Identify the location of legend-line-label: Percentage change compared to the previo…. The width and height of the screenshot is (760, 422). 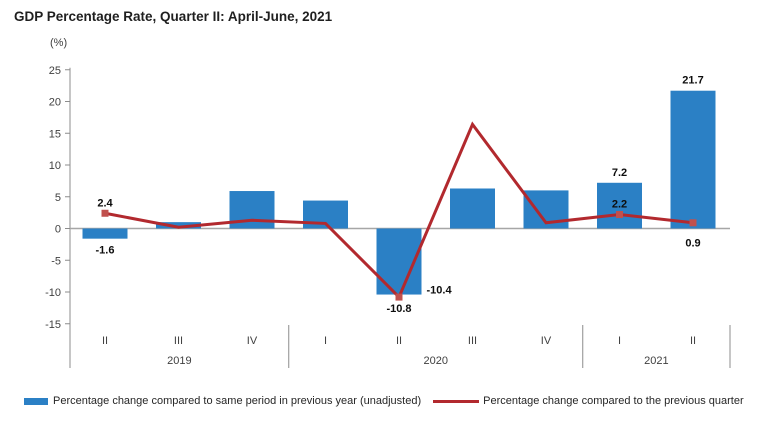
(613, 401).